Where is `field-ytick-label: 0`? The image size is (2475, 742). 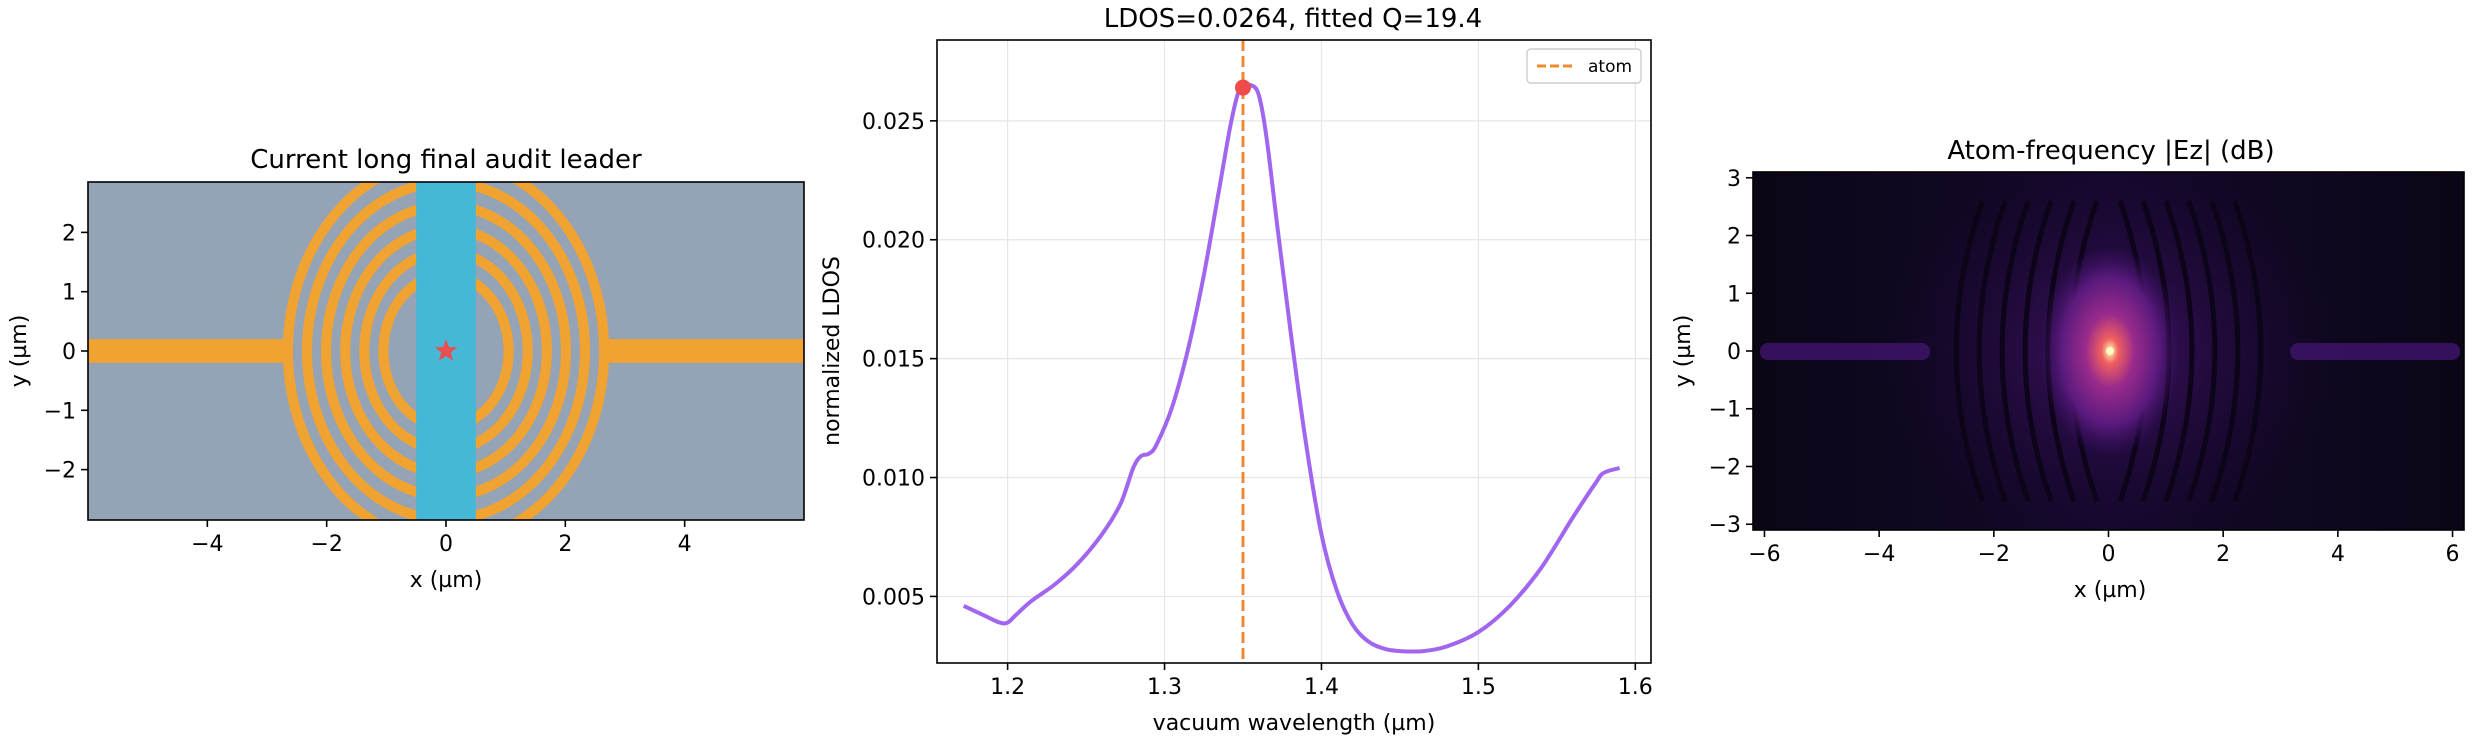 field-ytick-label: 0 is located at coordinates (1734, 352).